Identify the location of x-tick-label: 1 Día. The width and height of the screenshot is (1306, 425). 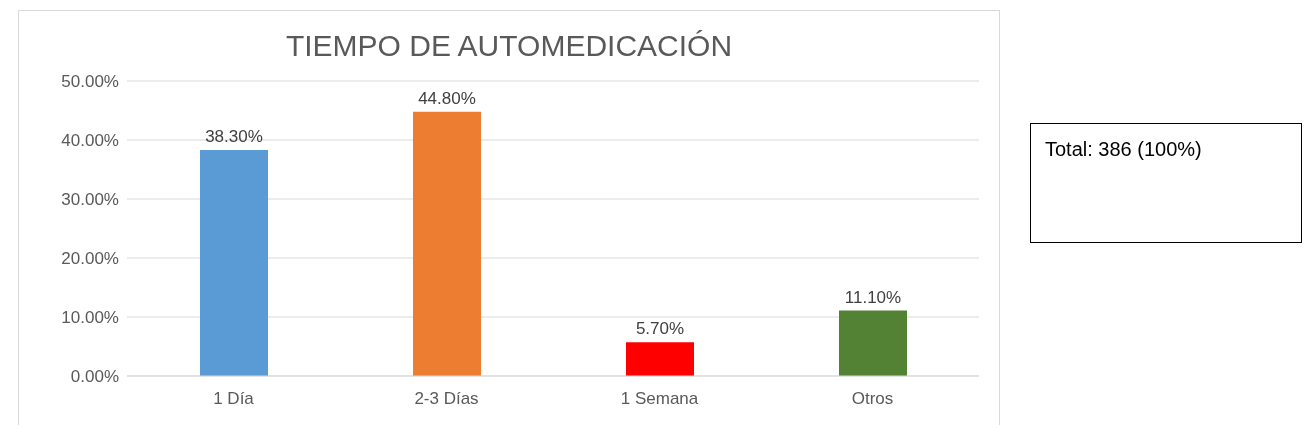
(234, 399).